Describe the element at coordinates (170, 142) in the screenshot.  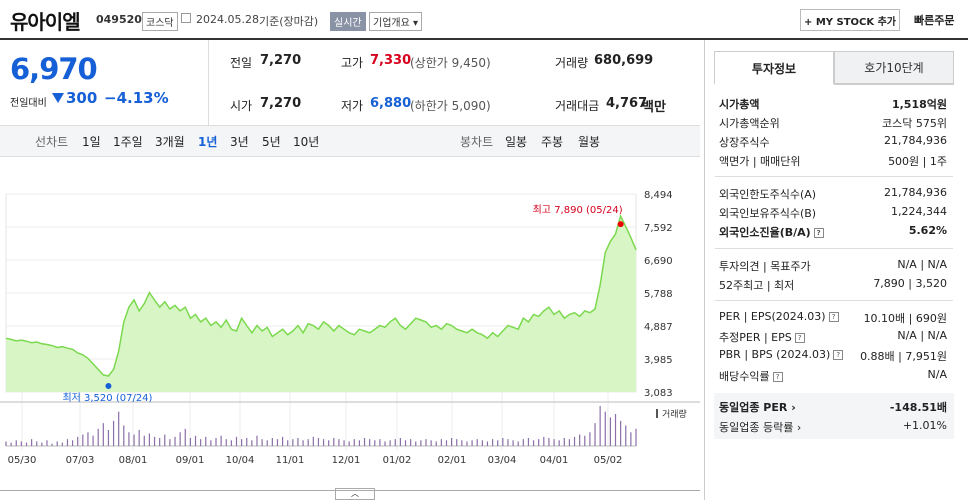
I see `period-3m: 3개월` at that location.